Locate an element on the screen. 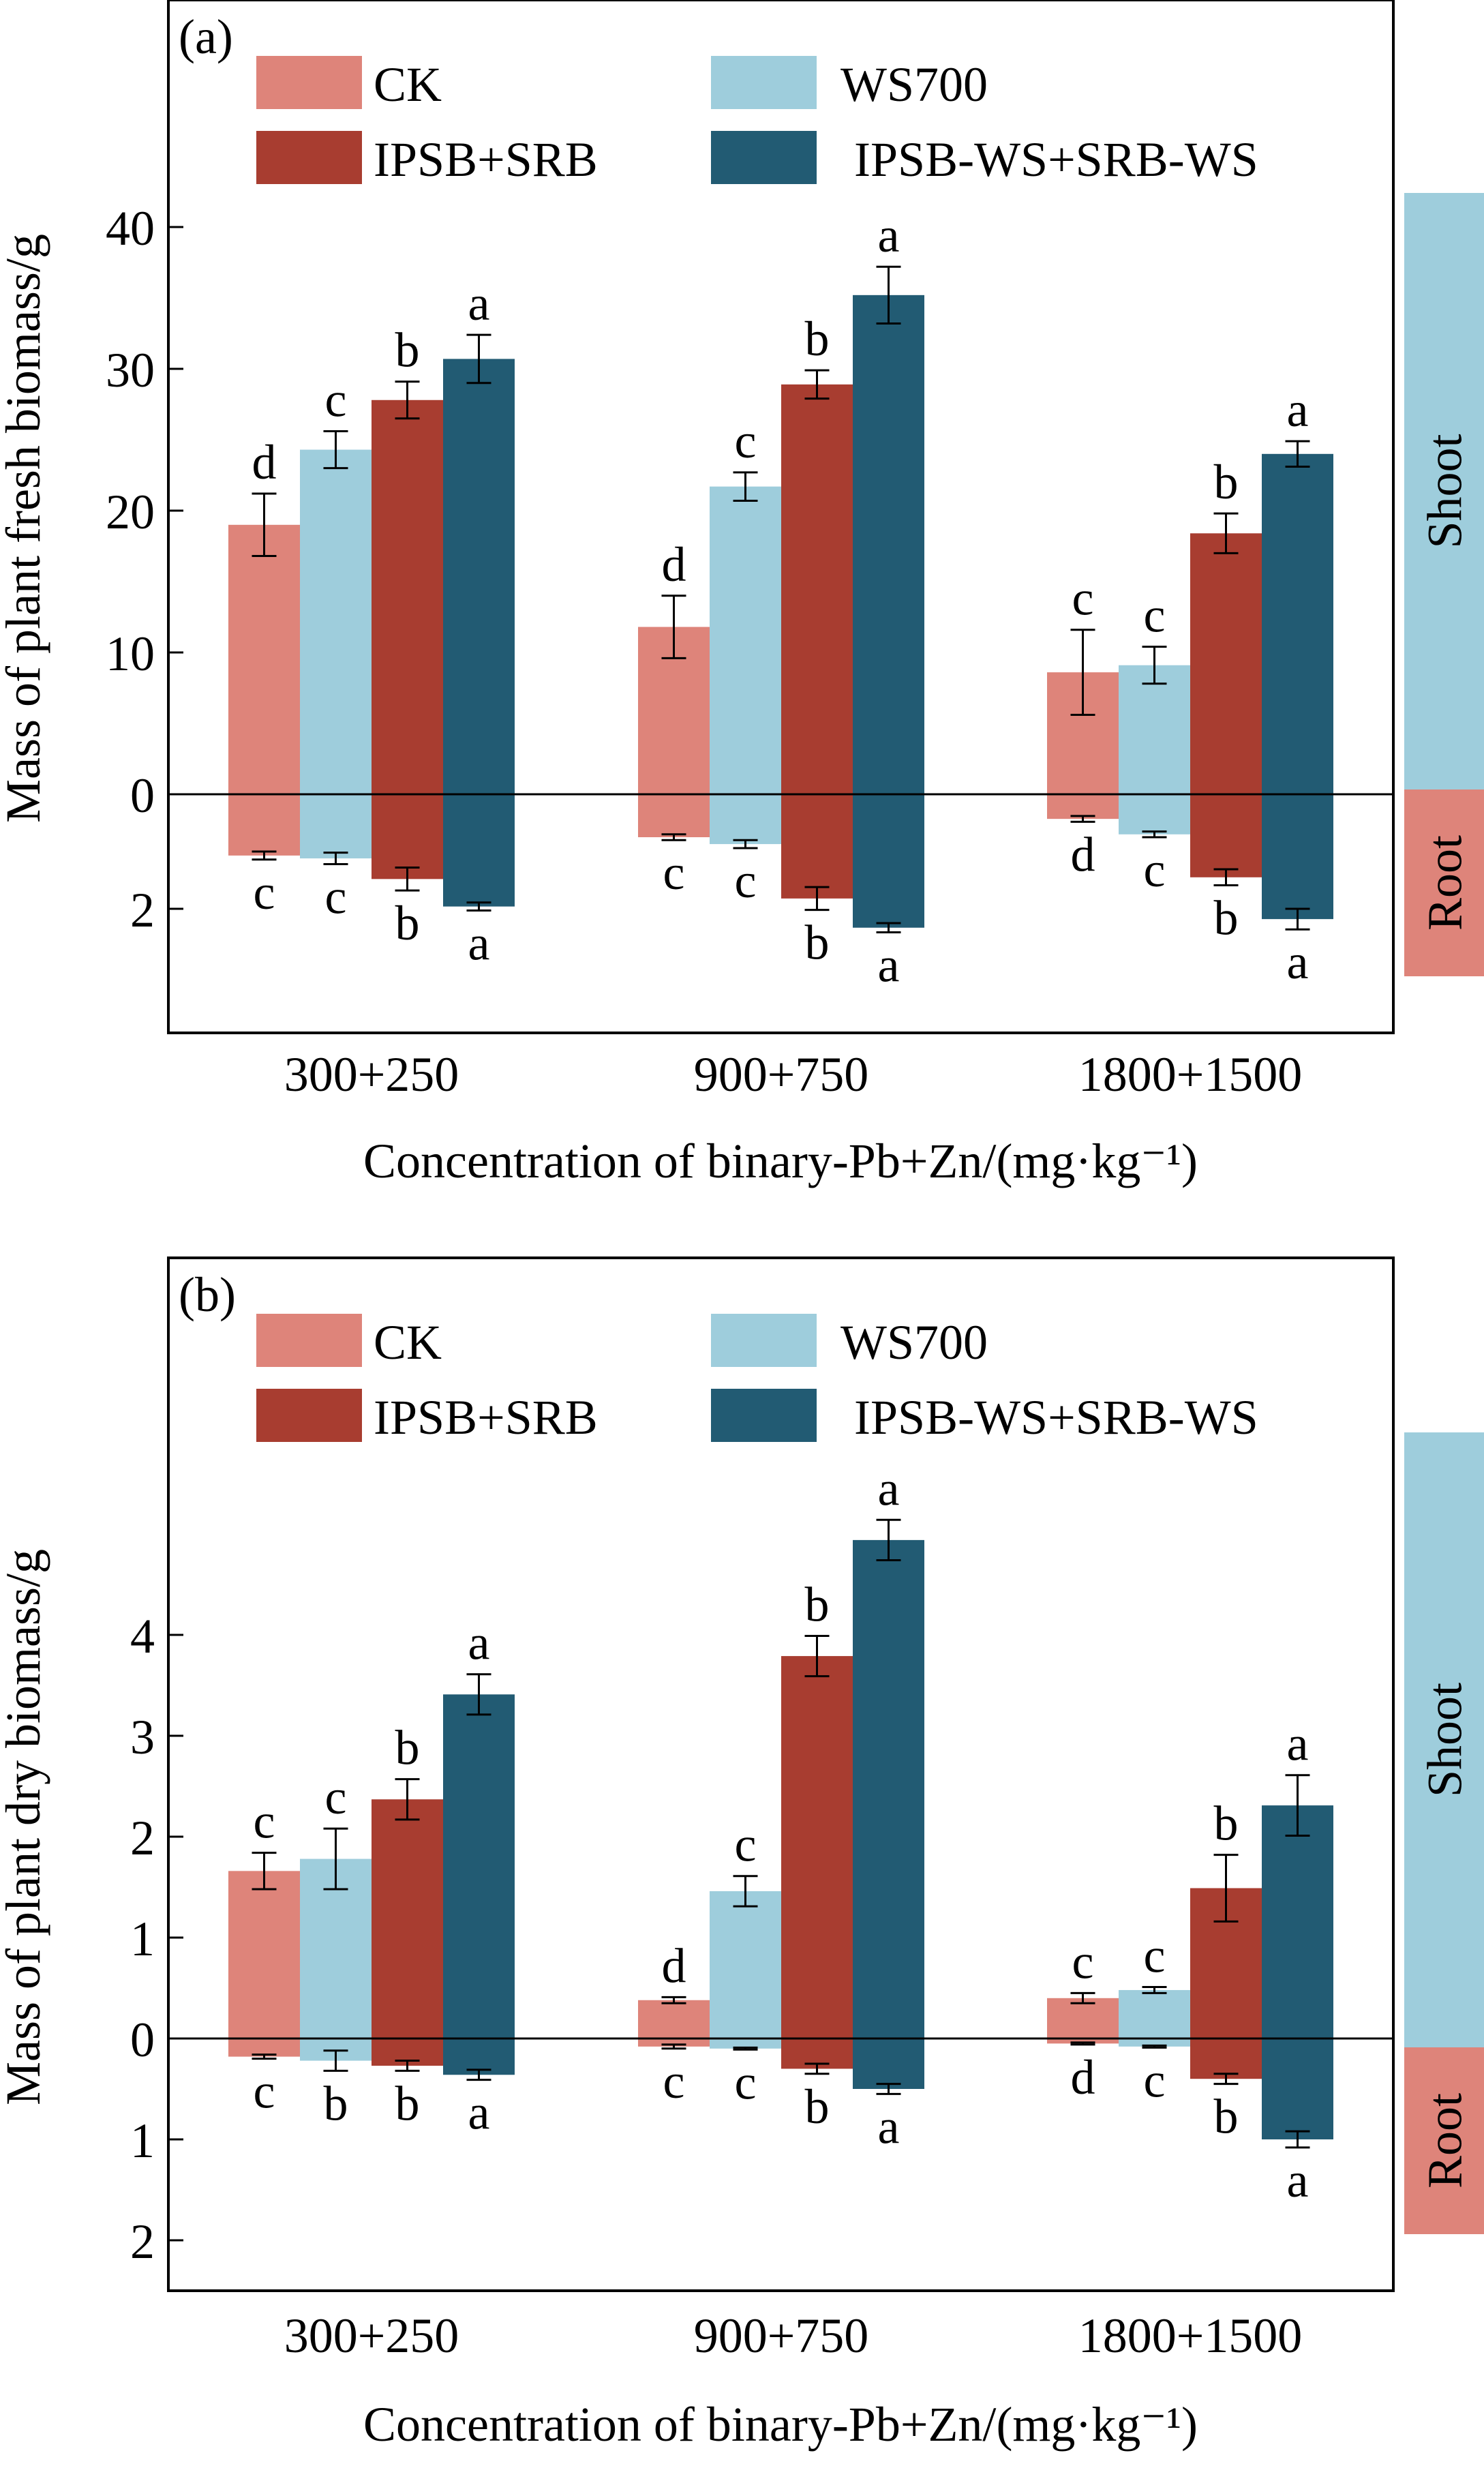  y-tick-label: 30 is located at coordinates (130, 370).